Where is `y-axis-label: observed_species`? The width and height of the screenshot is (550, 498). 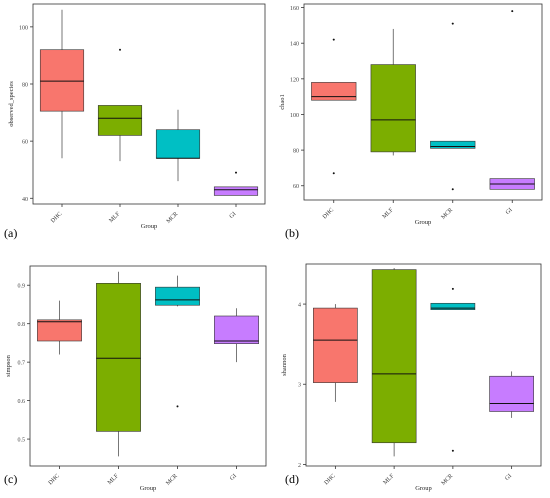 y-axis-label: observed_species is located at coordinates (11, 104).